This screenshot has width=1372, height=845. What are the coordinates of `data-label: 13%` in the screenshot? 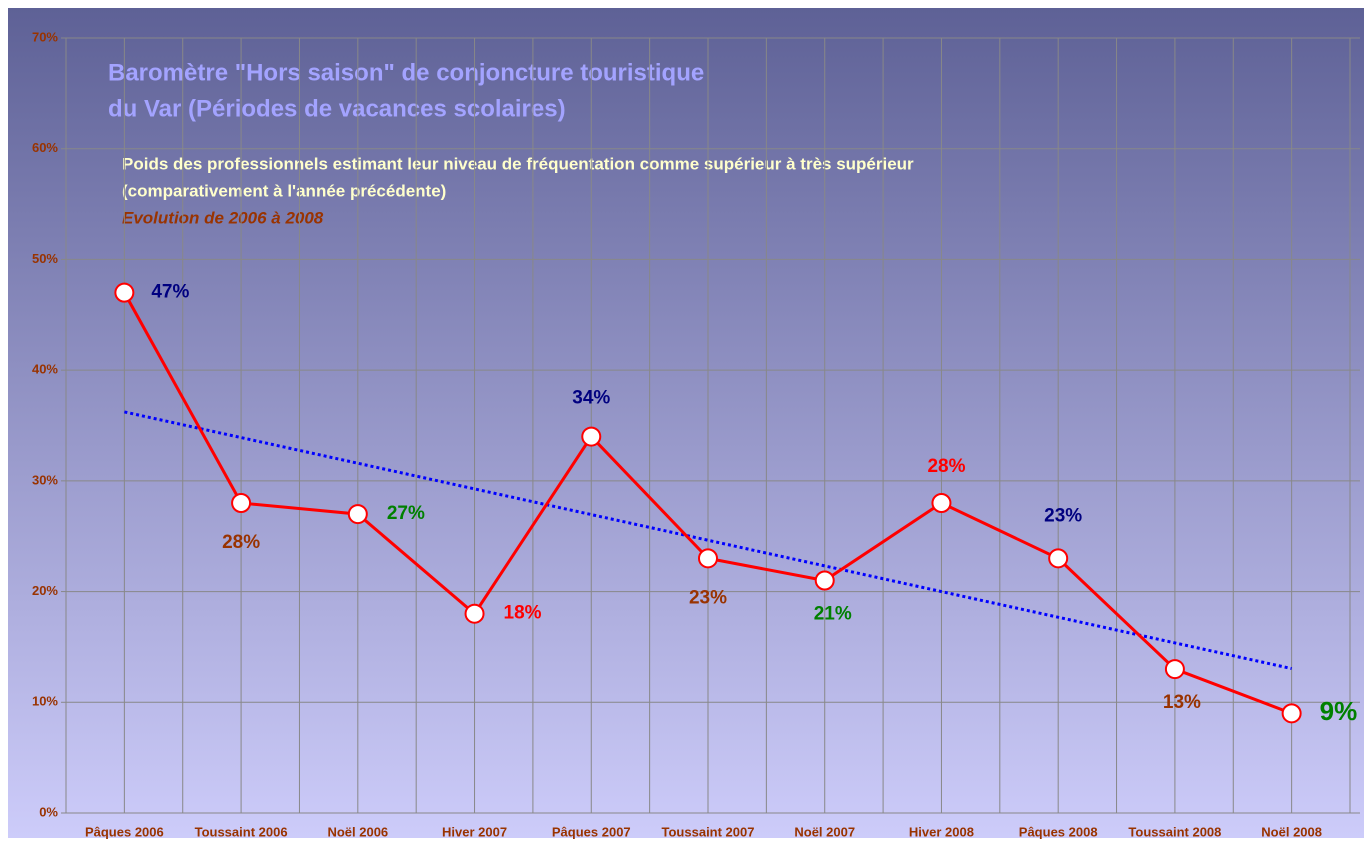 It's located at (1182, 702).